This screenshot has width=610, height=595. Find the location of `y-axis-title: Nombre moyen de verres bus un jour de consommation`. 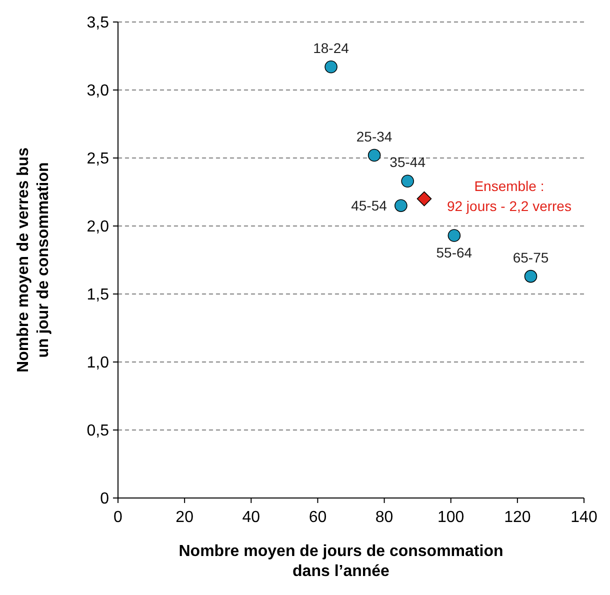

y-axis-title: Nombre moyen de verres bus un jour de consommation is located at coordinates (33, 259).